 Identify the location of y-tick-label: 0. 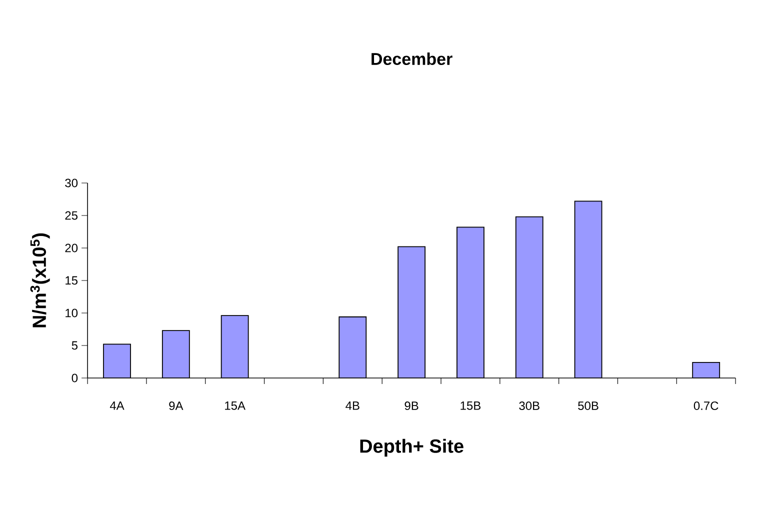
(75, 378).